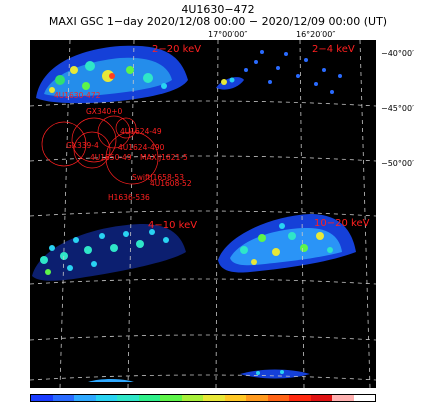 The width and height of the screenshot is (436, 404). Describe the element at coordinates (141, 147) in the screenshot. I see `source-label: 4U1624-490` at that location.